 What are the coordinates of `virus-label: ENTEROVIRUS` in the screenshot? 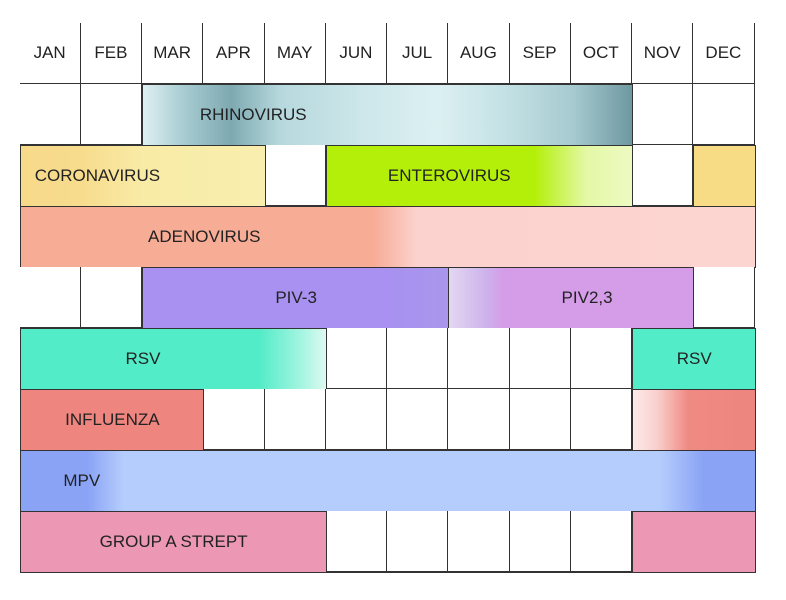 It's located at (449, 175).